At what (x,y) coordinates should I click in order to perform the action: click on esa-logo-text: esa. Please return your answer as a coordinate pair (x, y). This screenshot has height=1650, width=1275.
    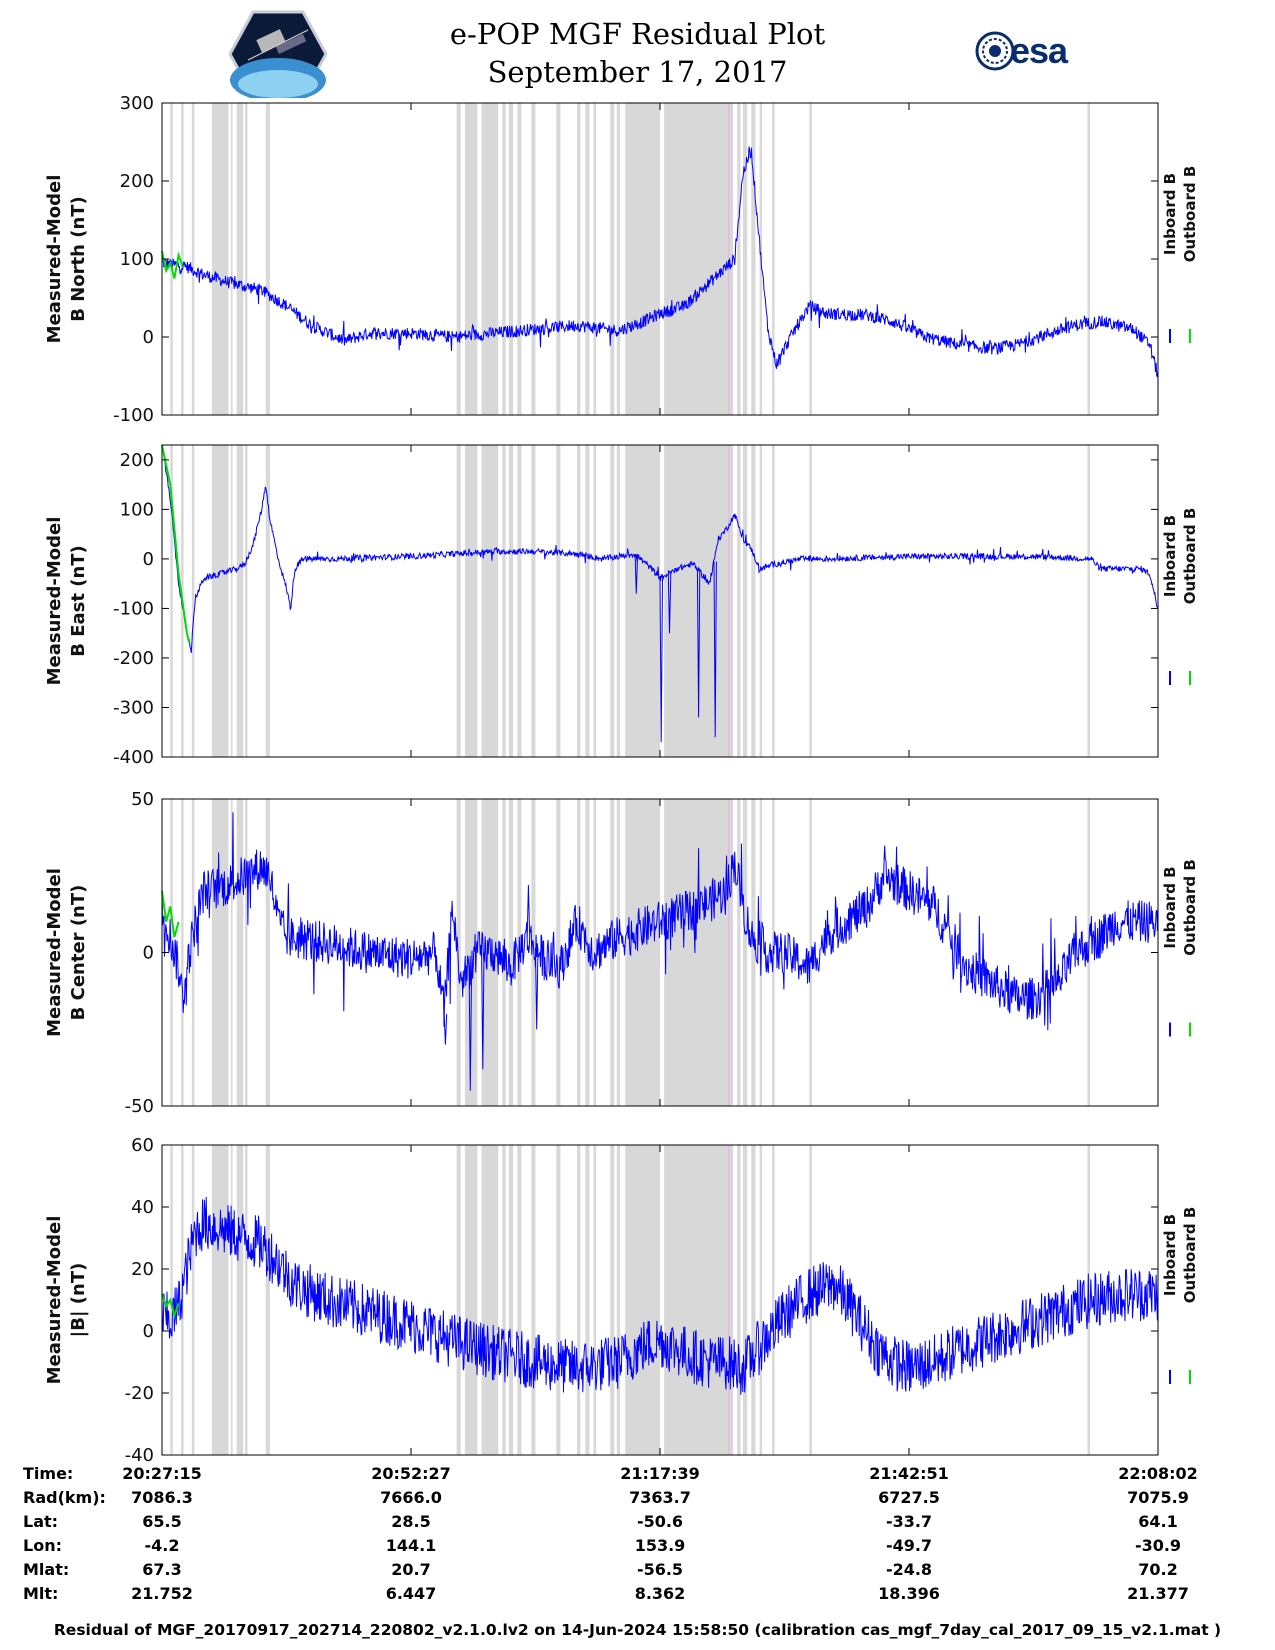
    Looking at the image, I should click on (1039, 50).